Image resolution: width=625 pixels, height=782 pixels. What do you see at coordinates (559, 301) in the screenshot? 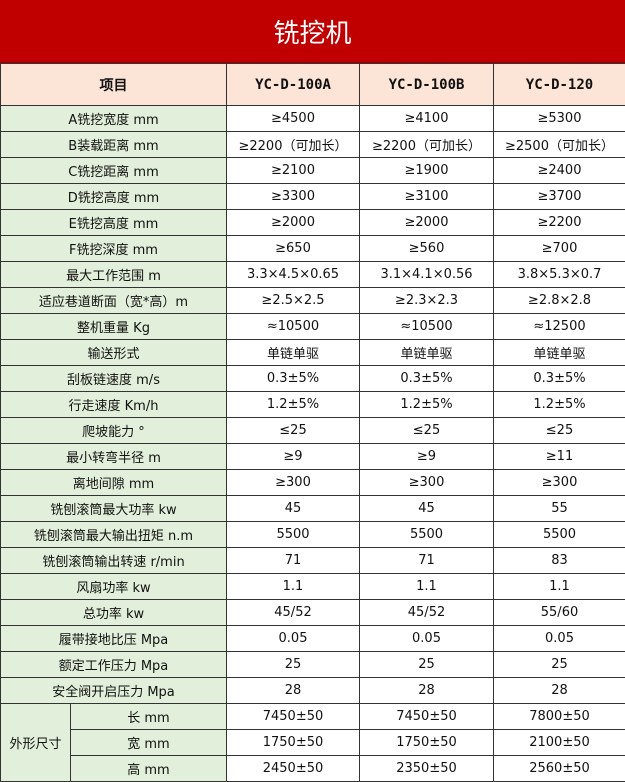
I see `row-value: ≥2.8×2.8` at bounding box center [559, 301].